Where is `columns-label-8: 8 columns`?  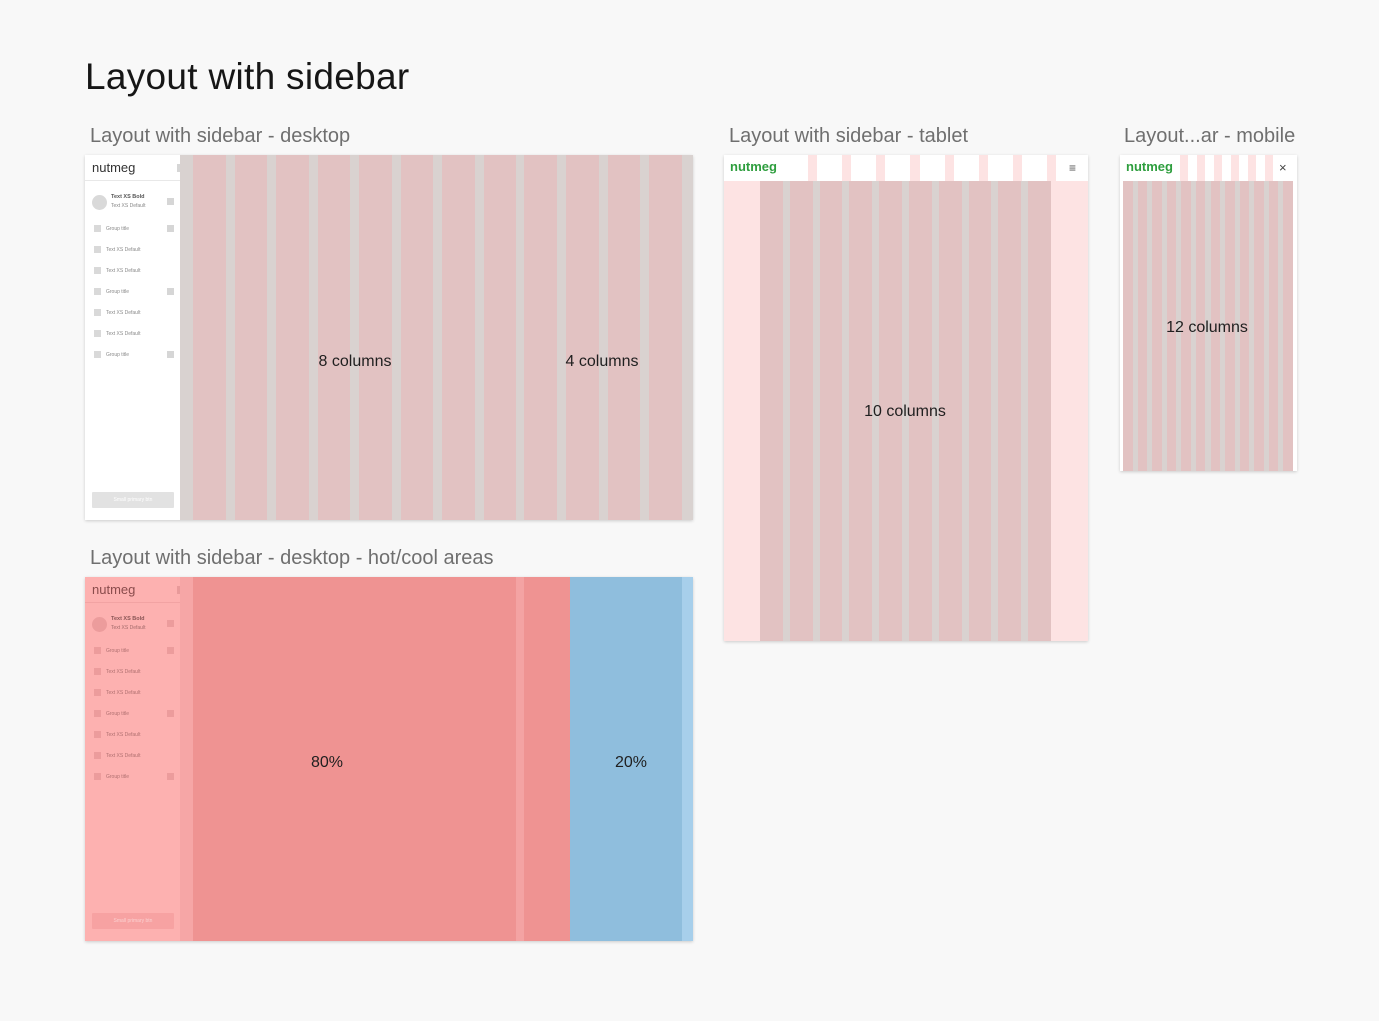
columns-label-8: 8 columns is located at coordinates (355, 361).